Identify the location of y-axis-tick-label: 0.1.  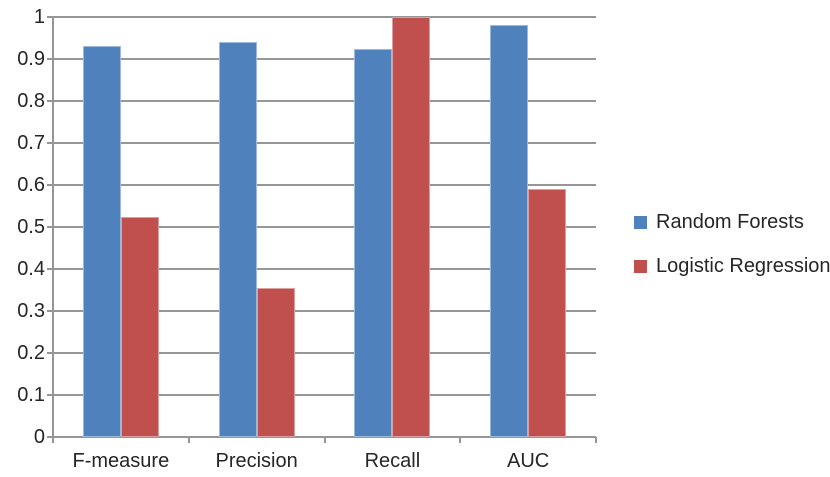
(31, 395).